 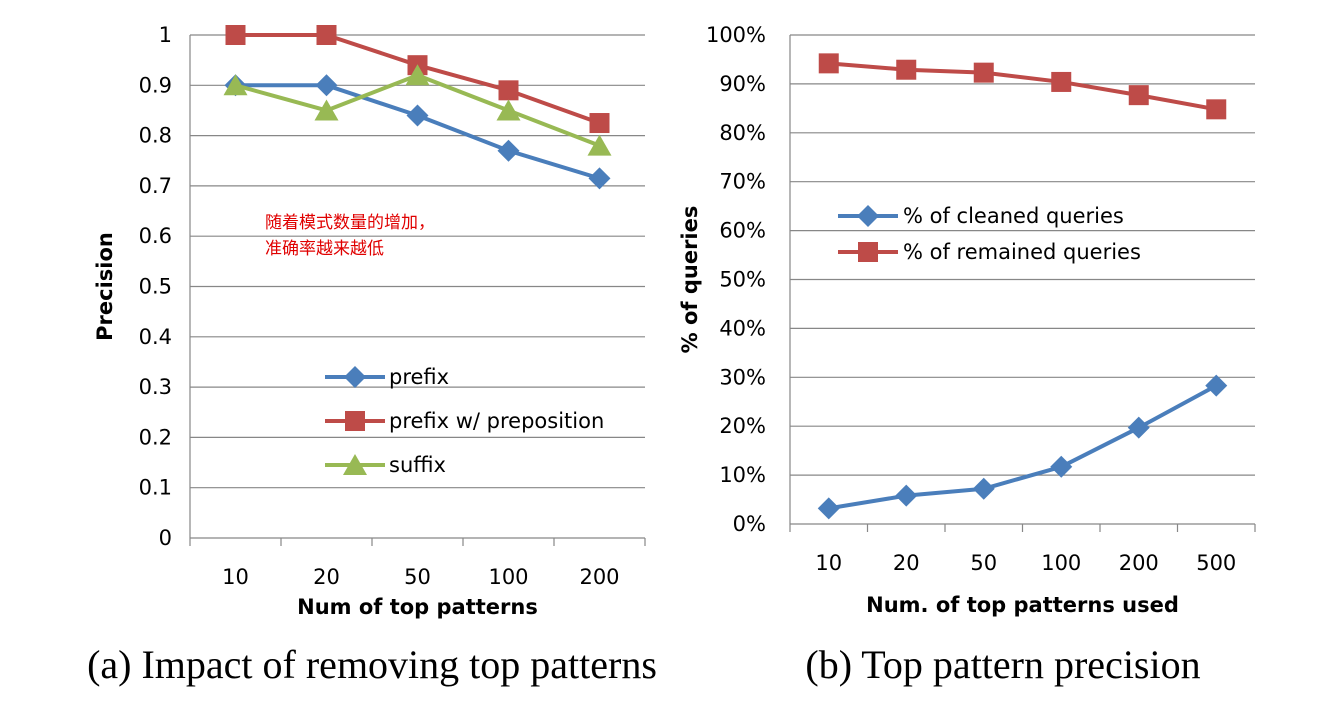 What do you see at coordinates (742, 133) in the screenshot?
I see `y-tick-label: 80%` at bounding box center [742, 133].